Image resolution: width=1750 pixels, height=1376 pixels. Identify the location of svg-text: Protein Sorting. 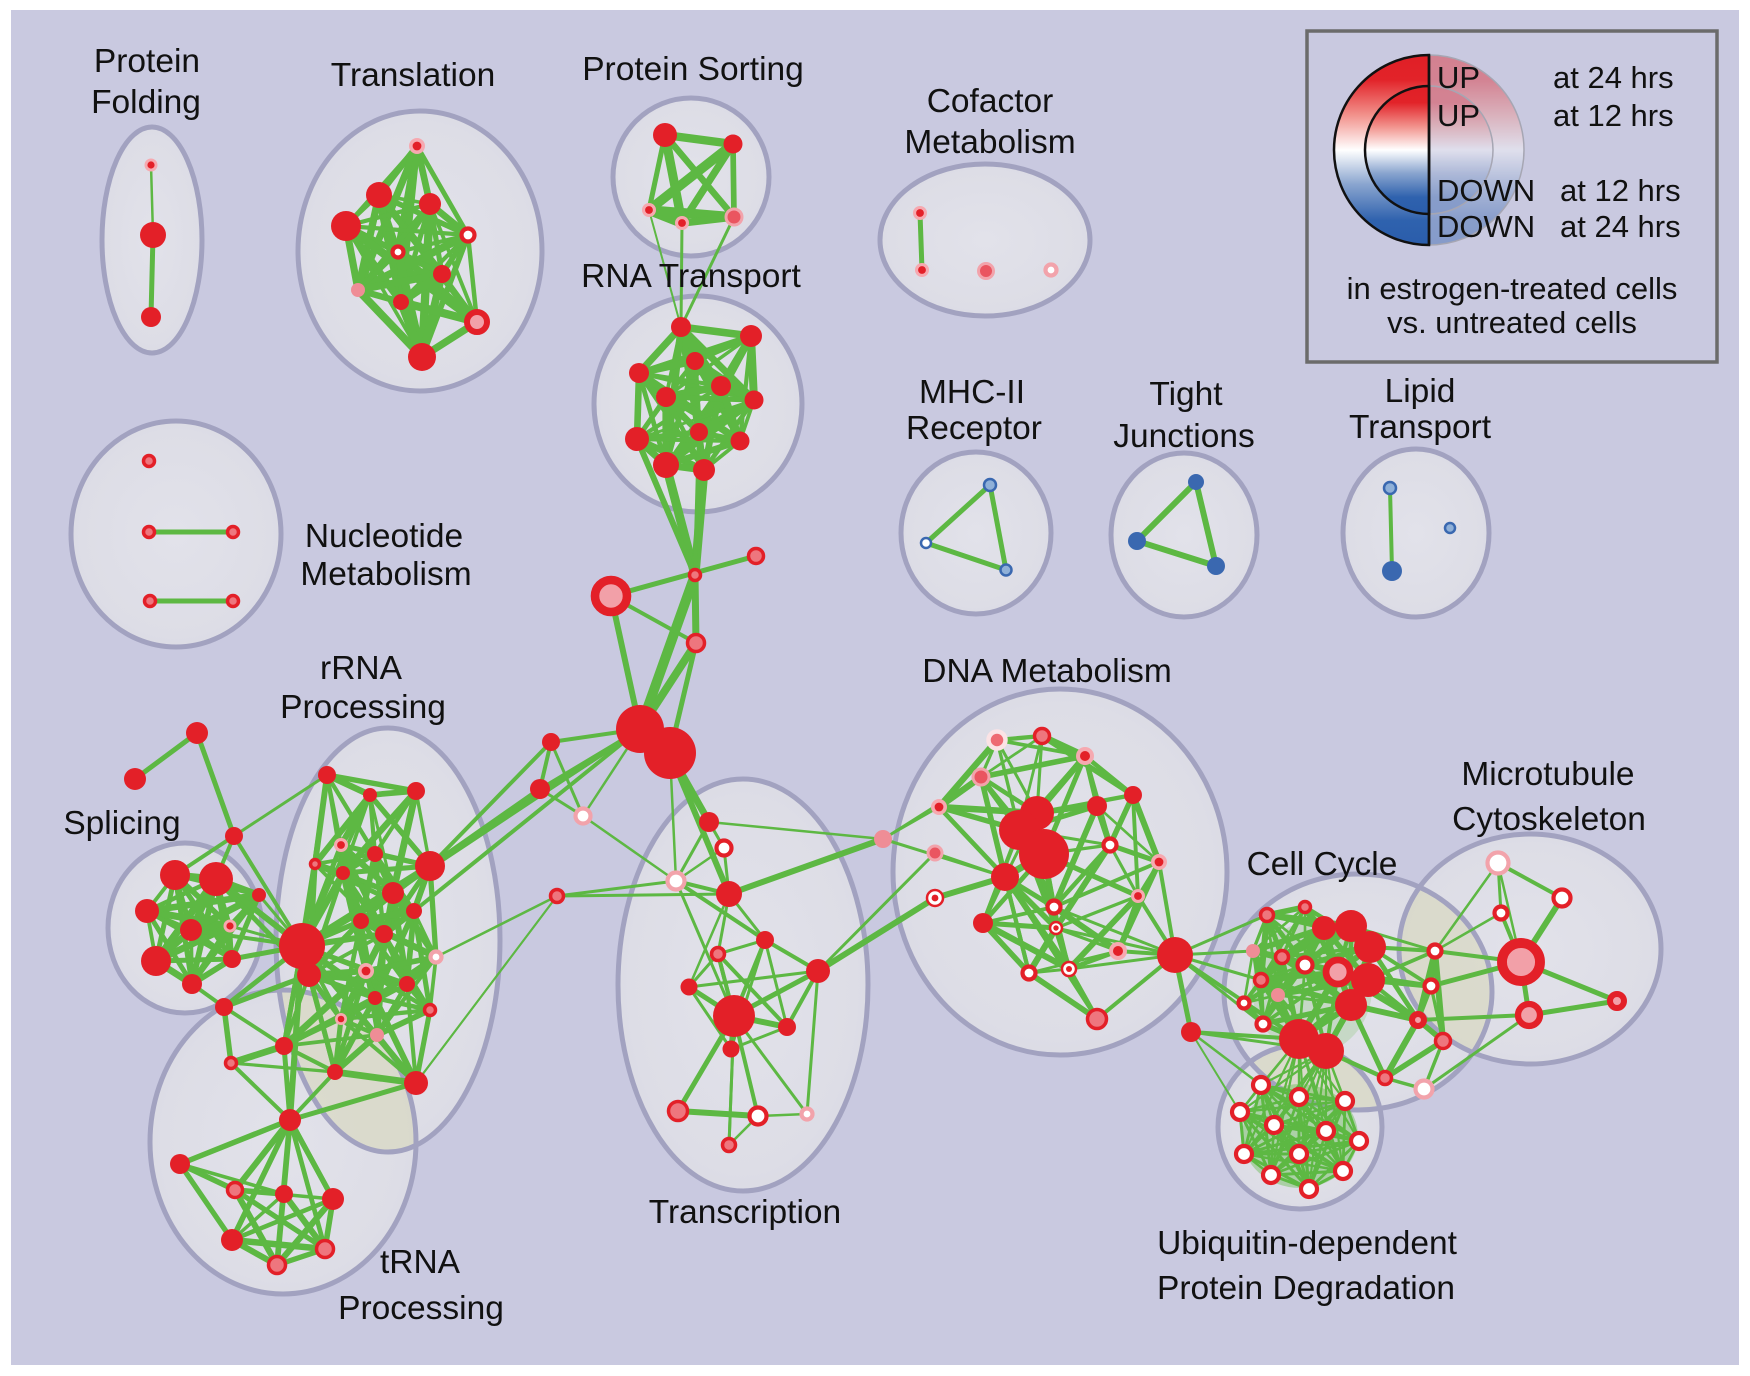
(693, 69).